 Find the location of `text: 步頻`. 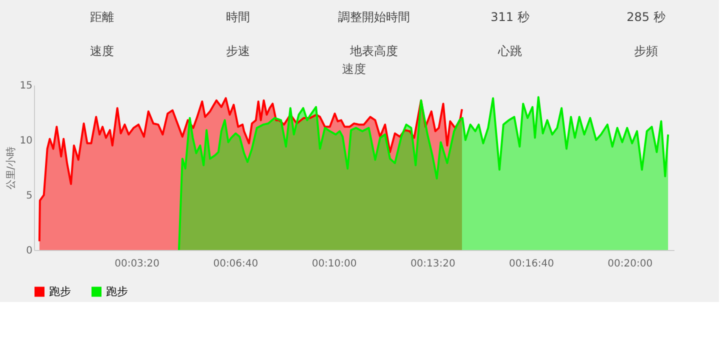

text: 步頻 is located at coordinates (646, 51).